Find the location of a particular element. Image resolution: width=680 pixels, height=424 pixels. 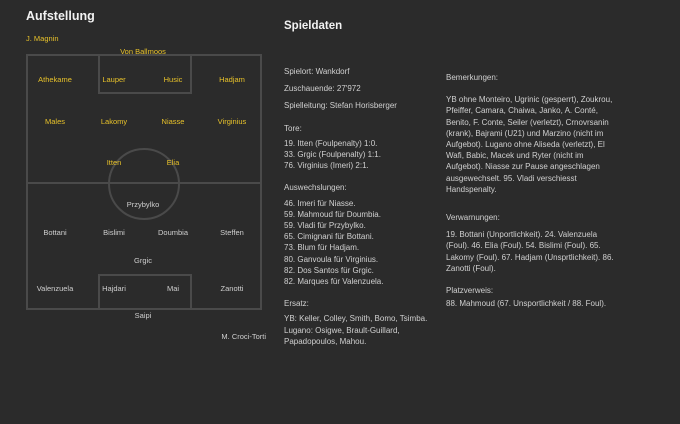

player-home: Husic is located at coordinates (173, 79).